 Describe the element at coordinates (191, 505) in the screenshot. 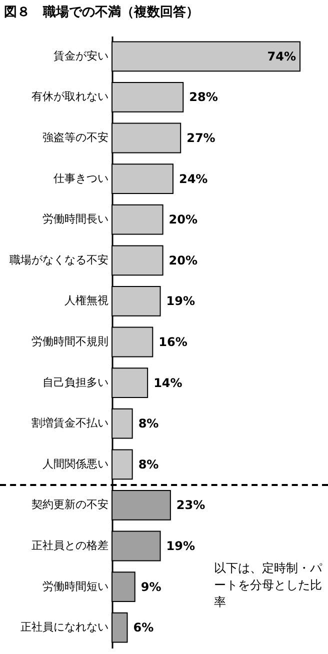

I see `data-label: 23%` at that location.